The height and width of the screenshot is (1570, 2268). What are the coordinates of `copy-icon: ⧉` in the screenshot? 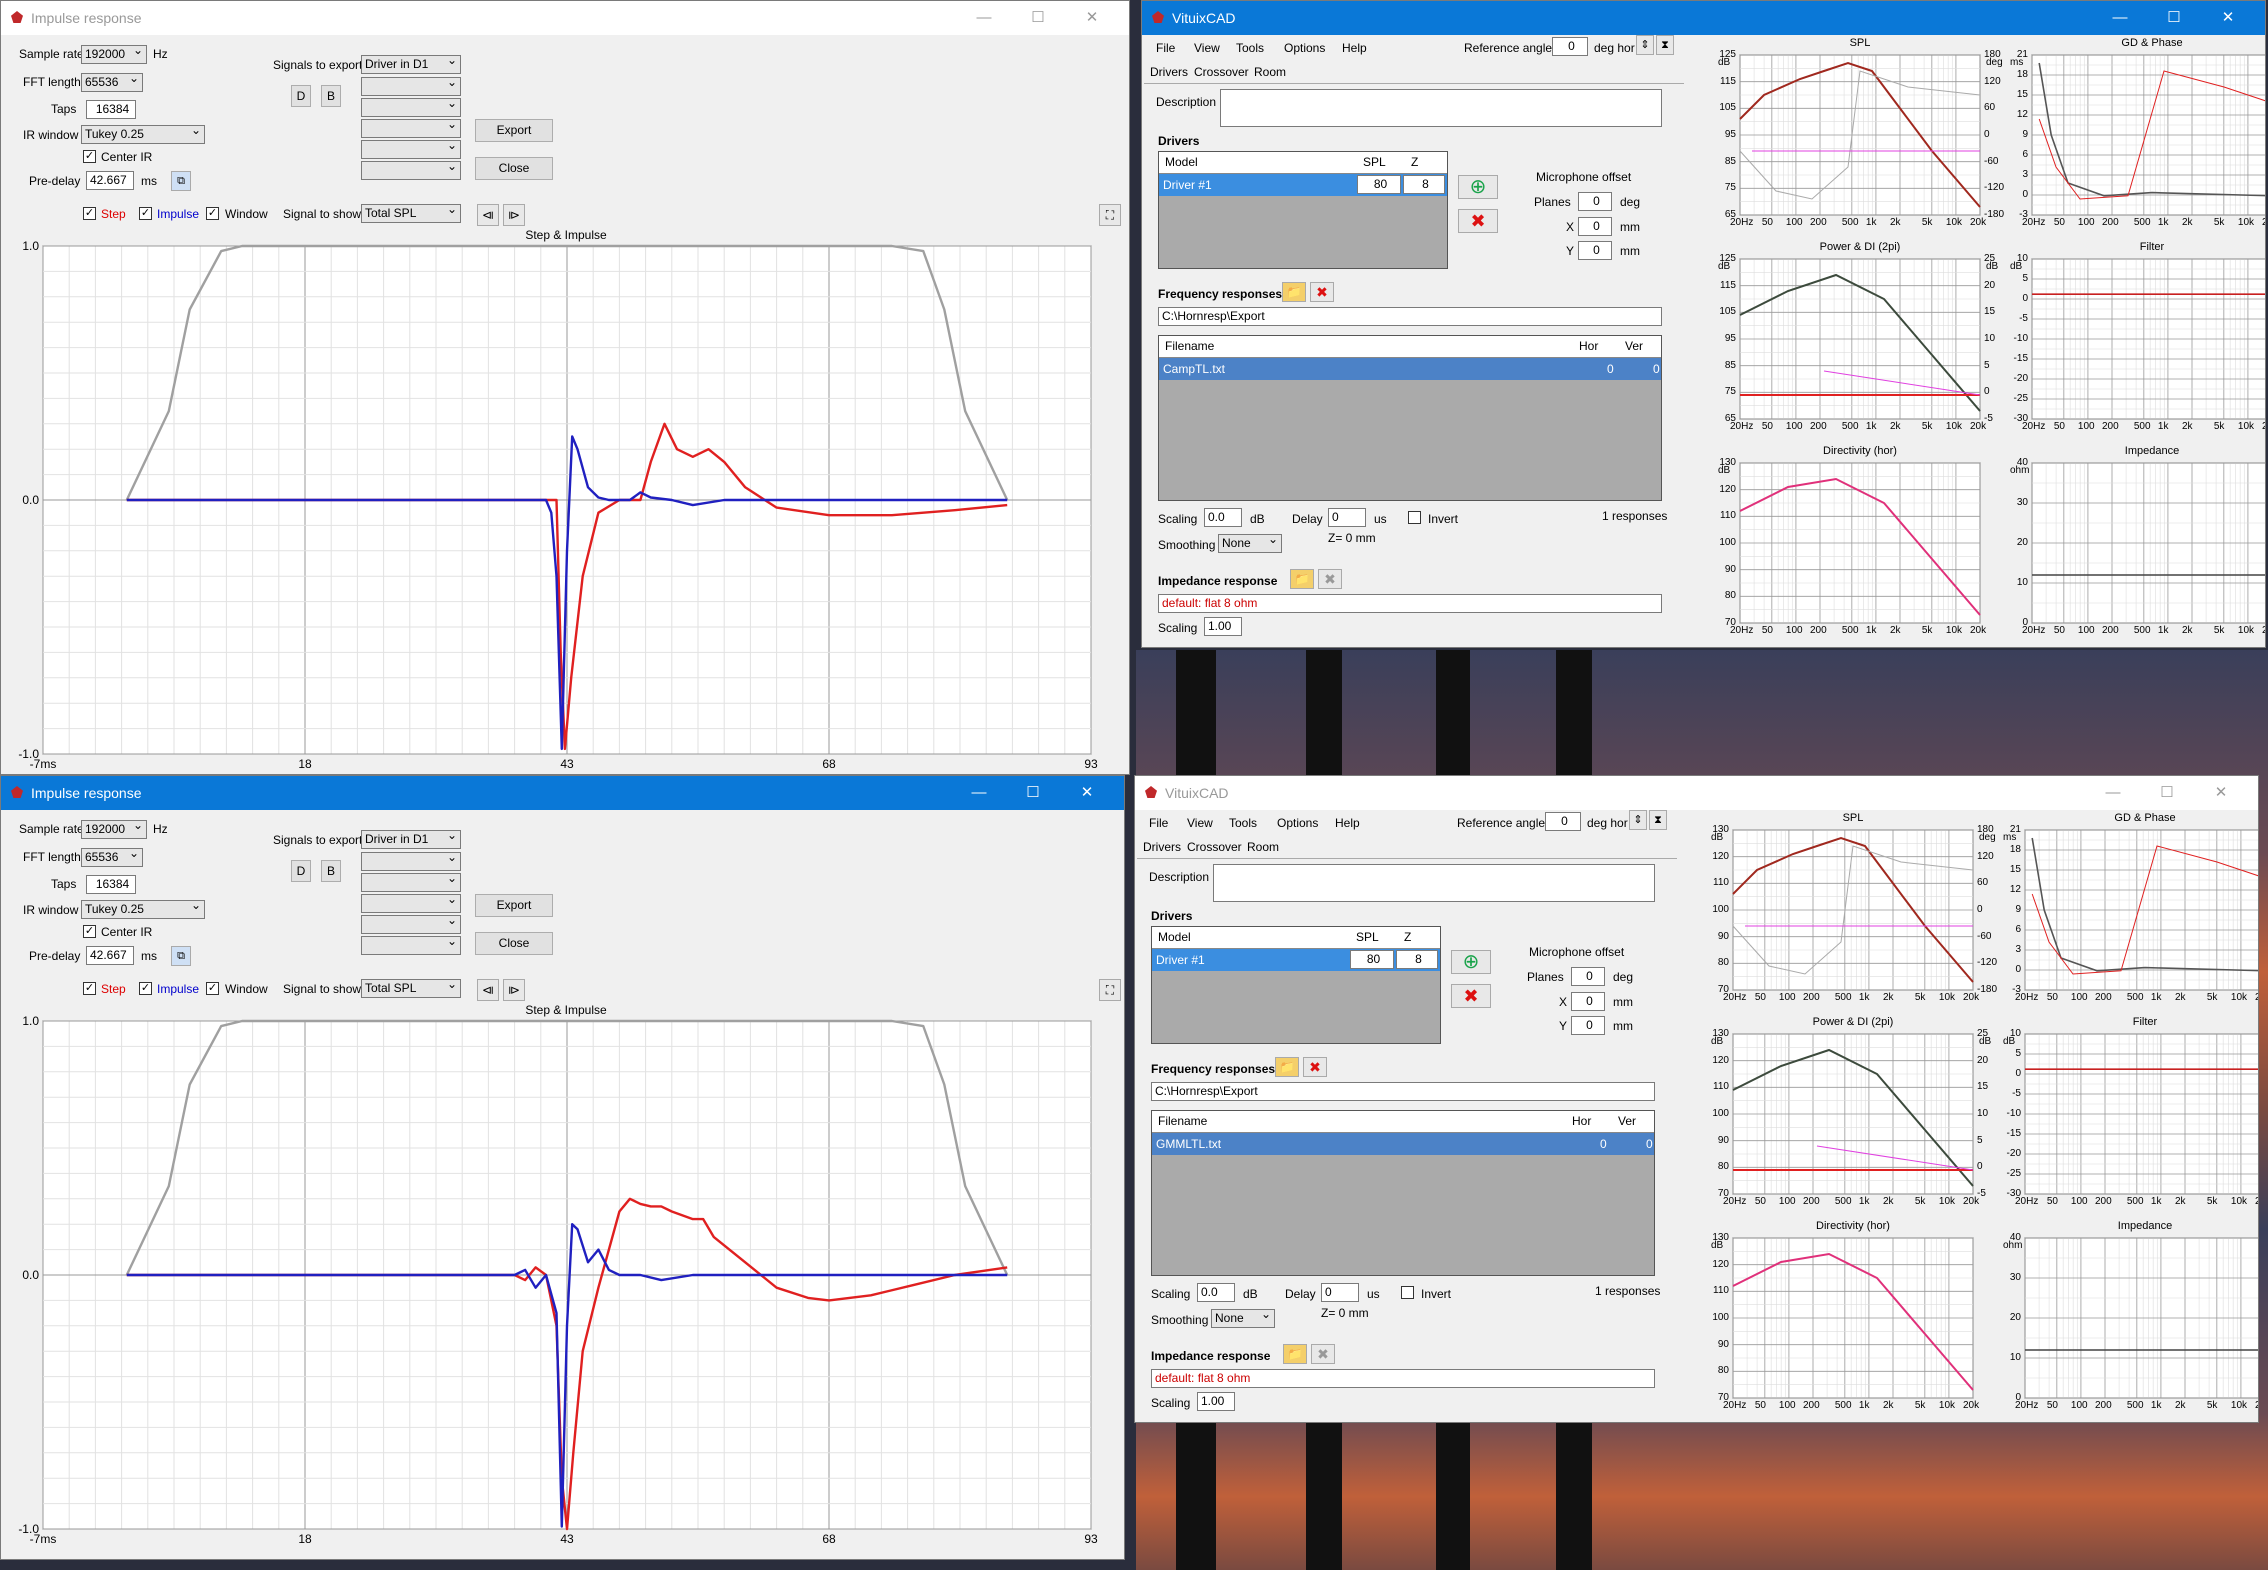 It's located at (181, 956).